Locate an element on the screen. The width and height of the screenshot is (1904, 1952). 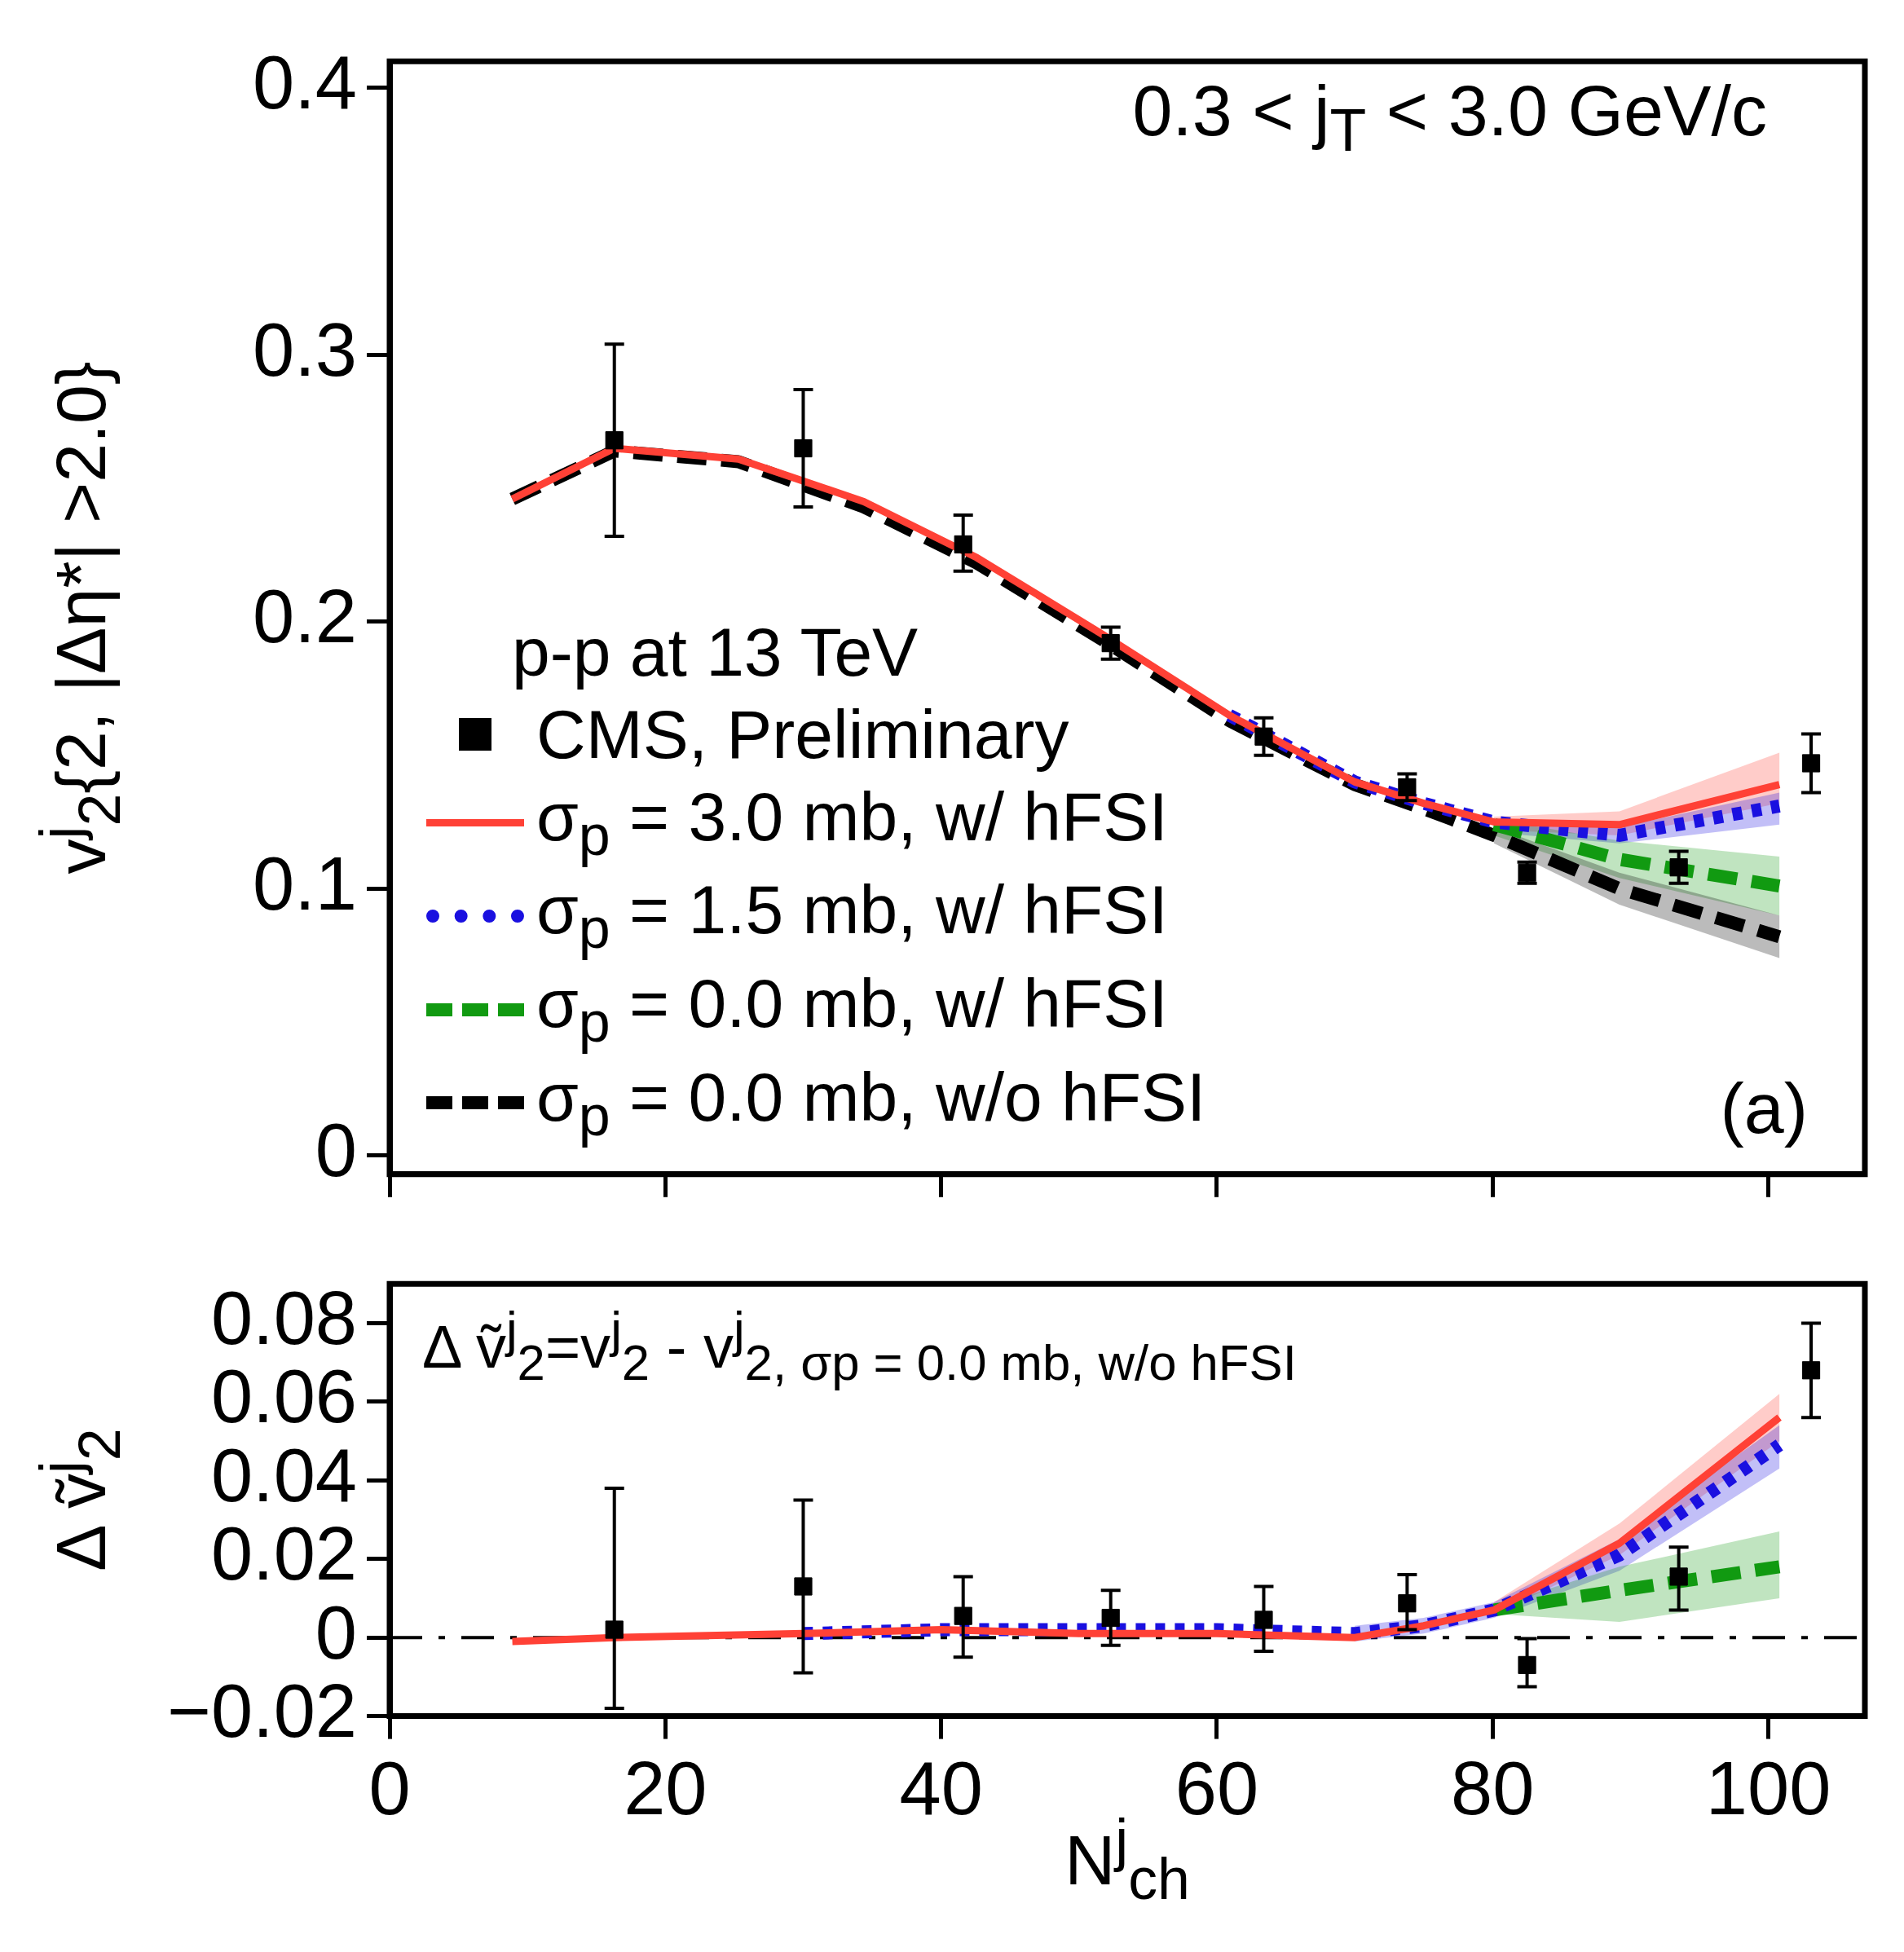
y-tick-label: 0.4 is located at coordinates (305, 83).